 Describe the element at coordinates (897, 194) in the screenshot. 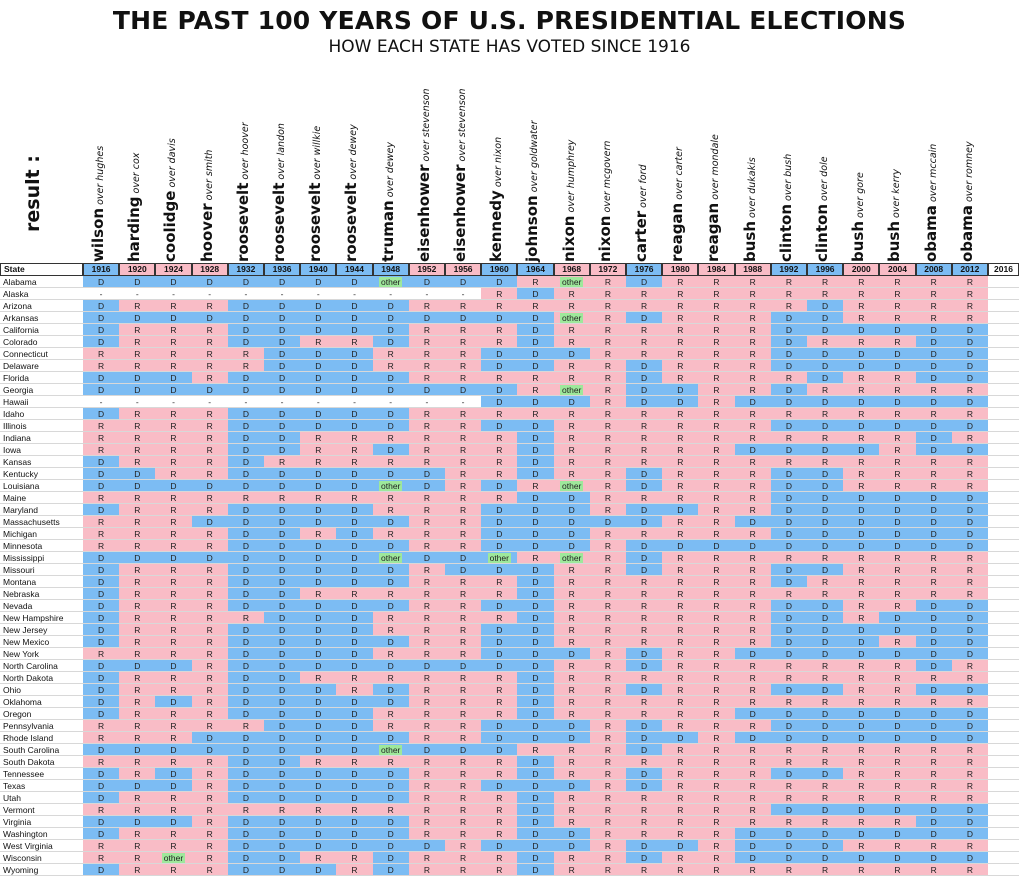

I see `opponent-name: over kerry` at that location.